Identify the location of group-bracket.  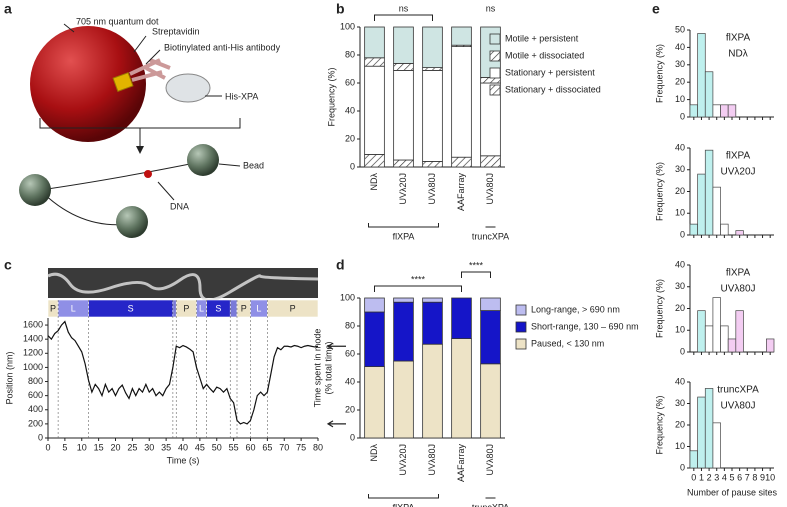
(403, 225).